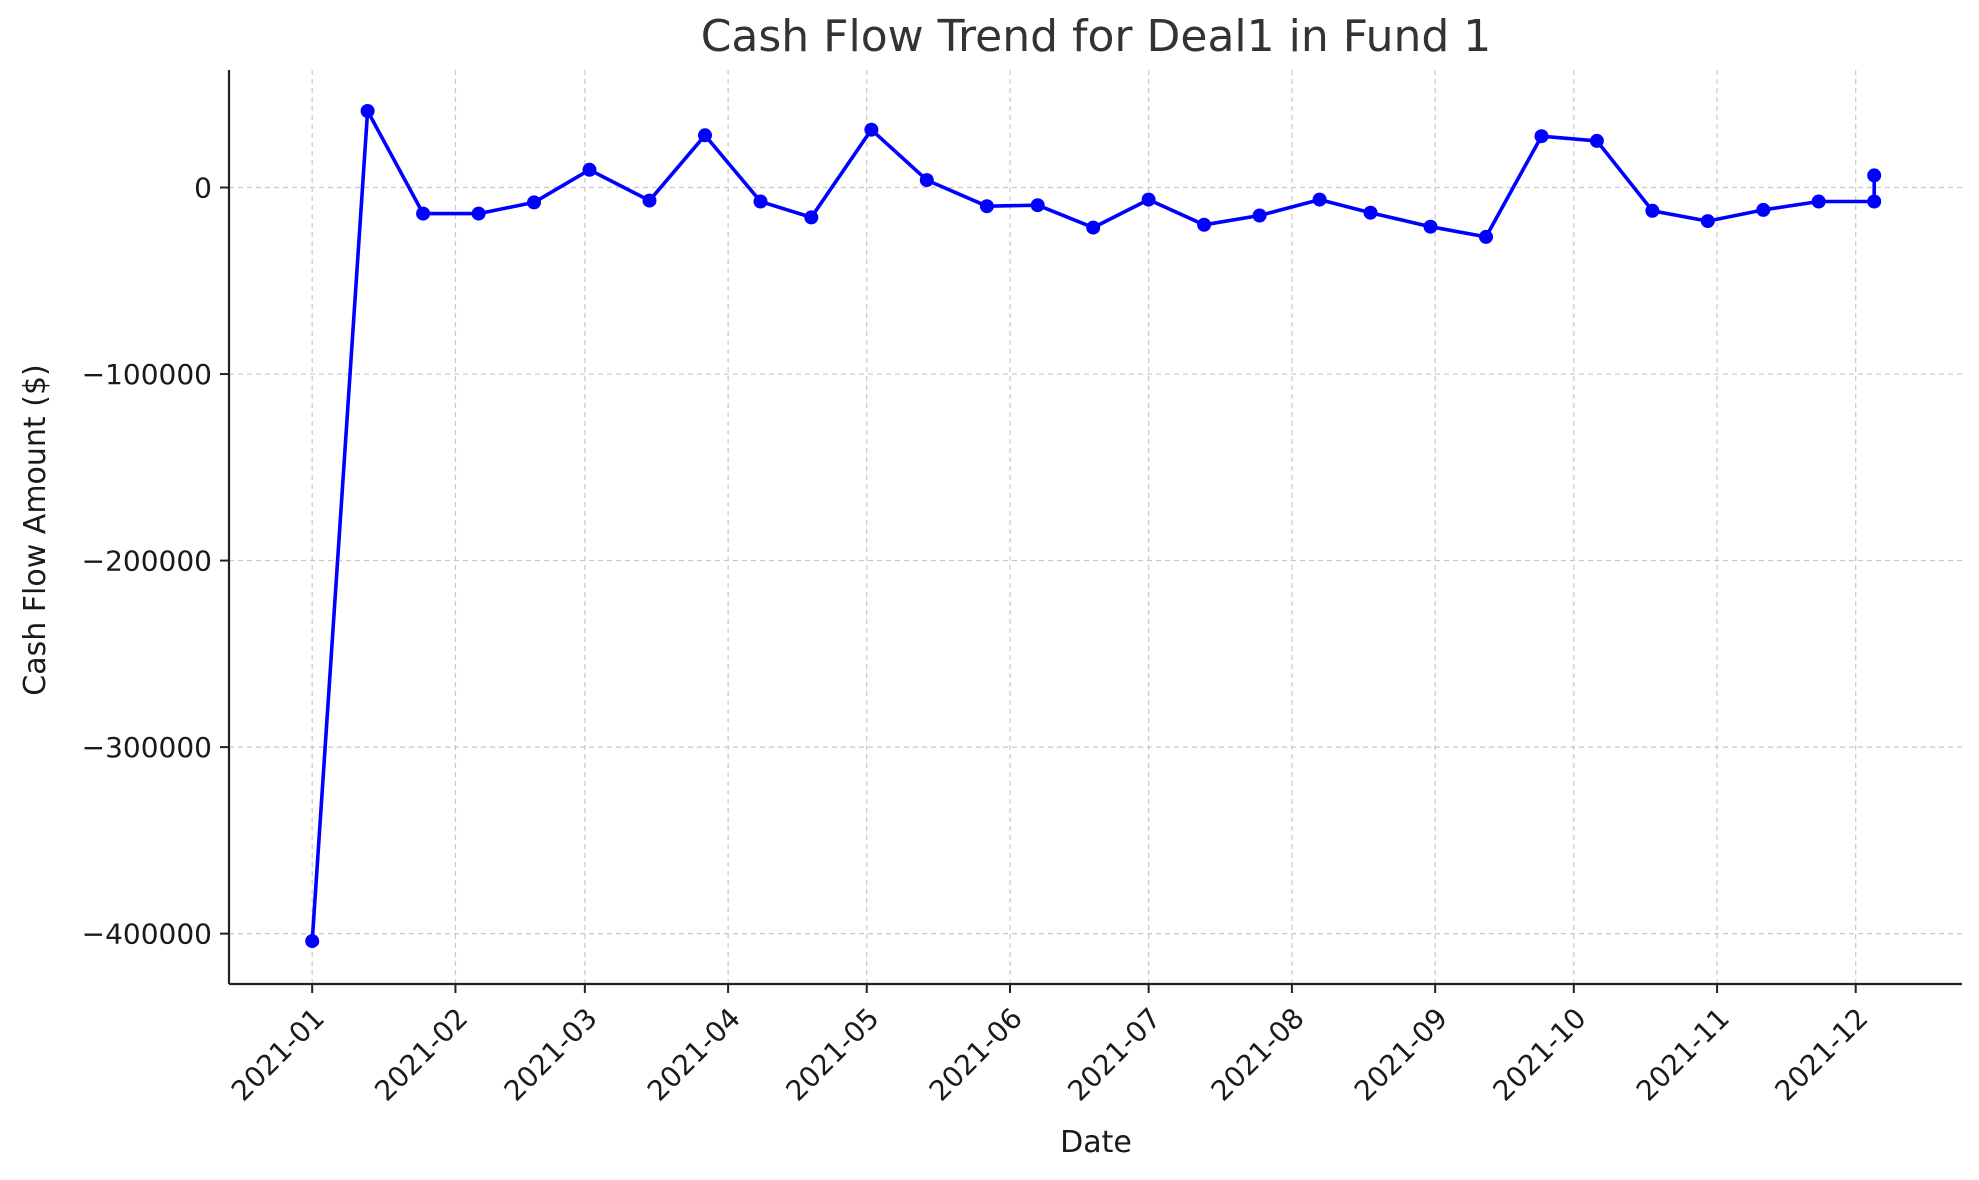  I want to click on y-tick-label: −200000, so click(147, 561).